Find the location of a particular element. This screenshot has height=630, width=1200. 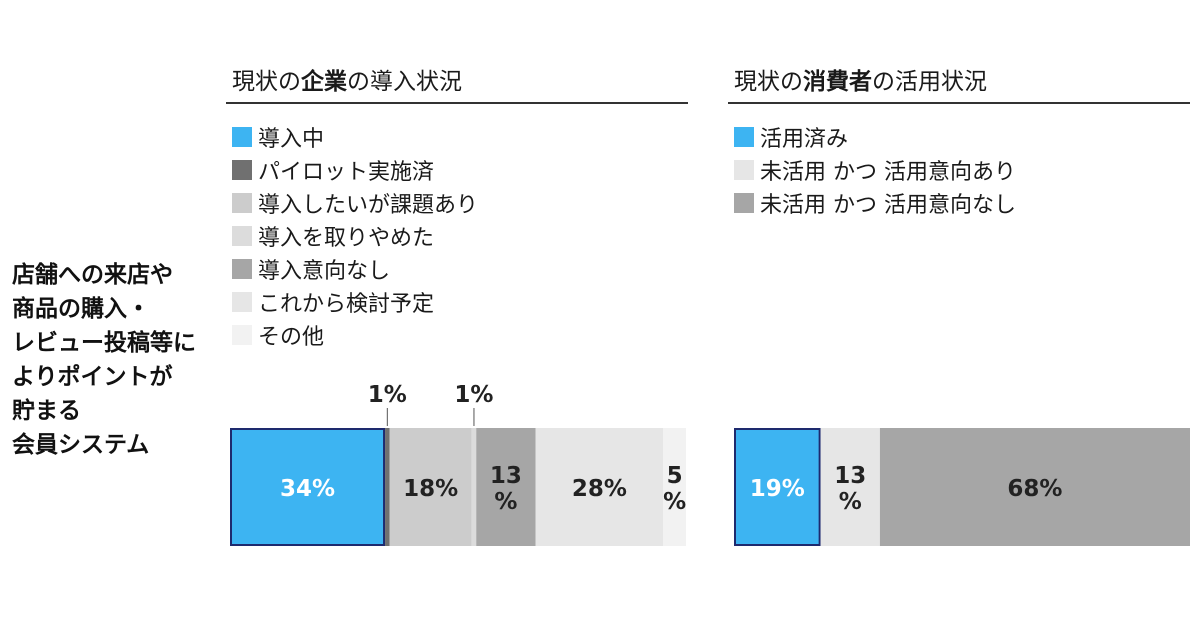

data-label: 28% is located at coordinates (599, 489).